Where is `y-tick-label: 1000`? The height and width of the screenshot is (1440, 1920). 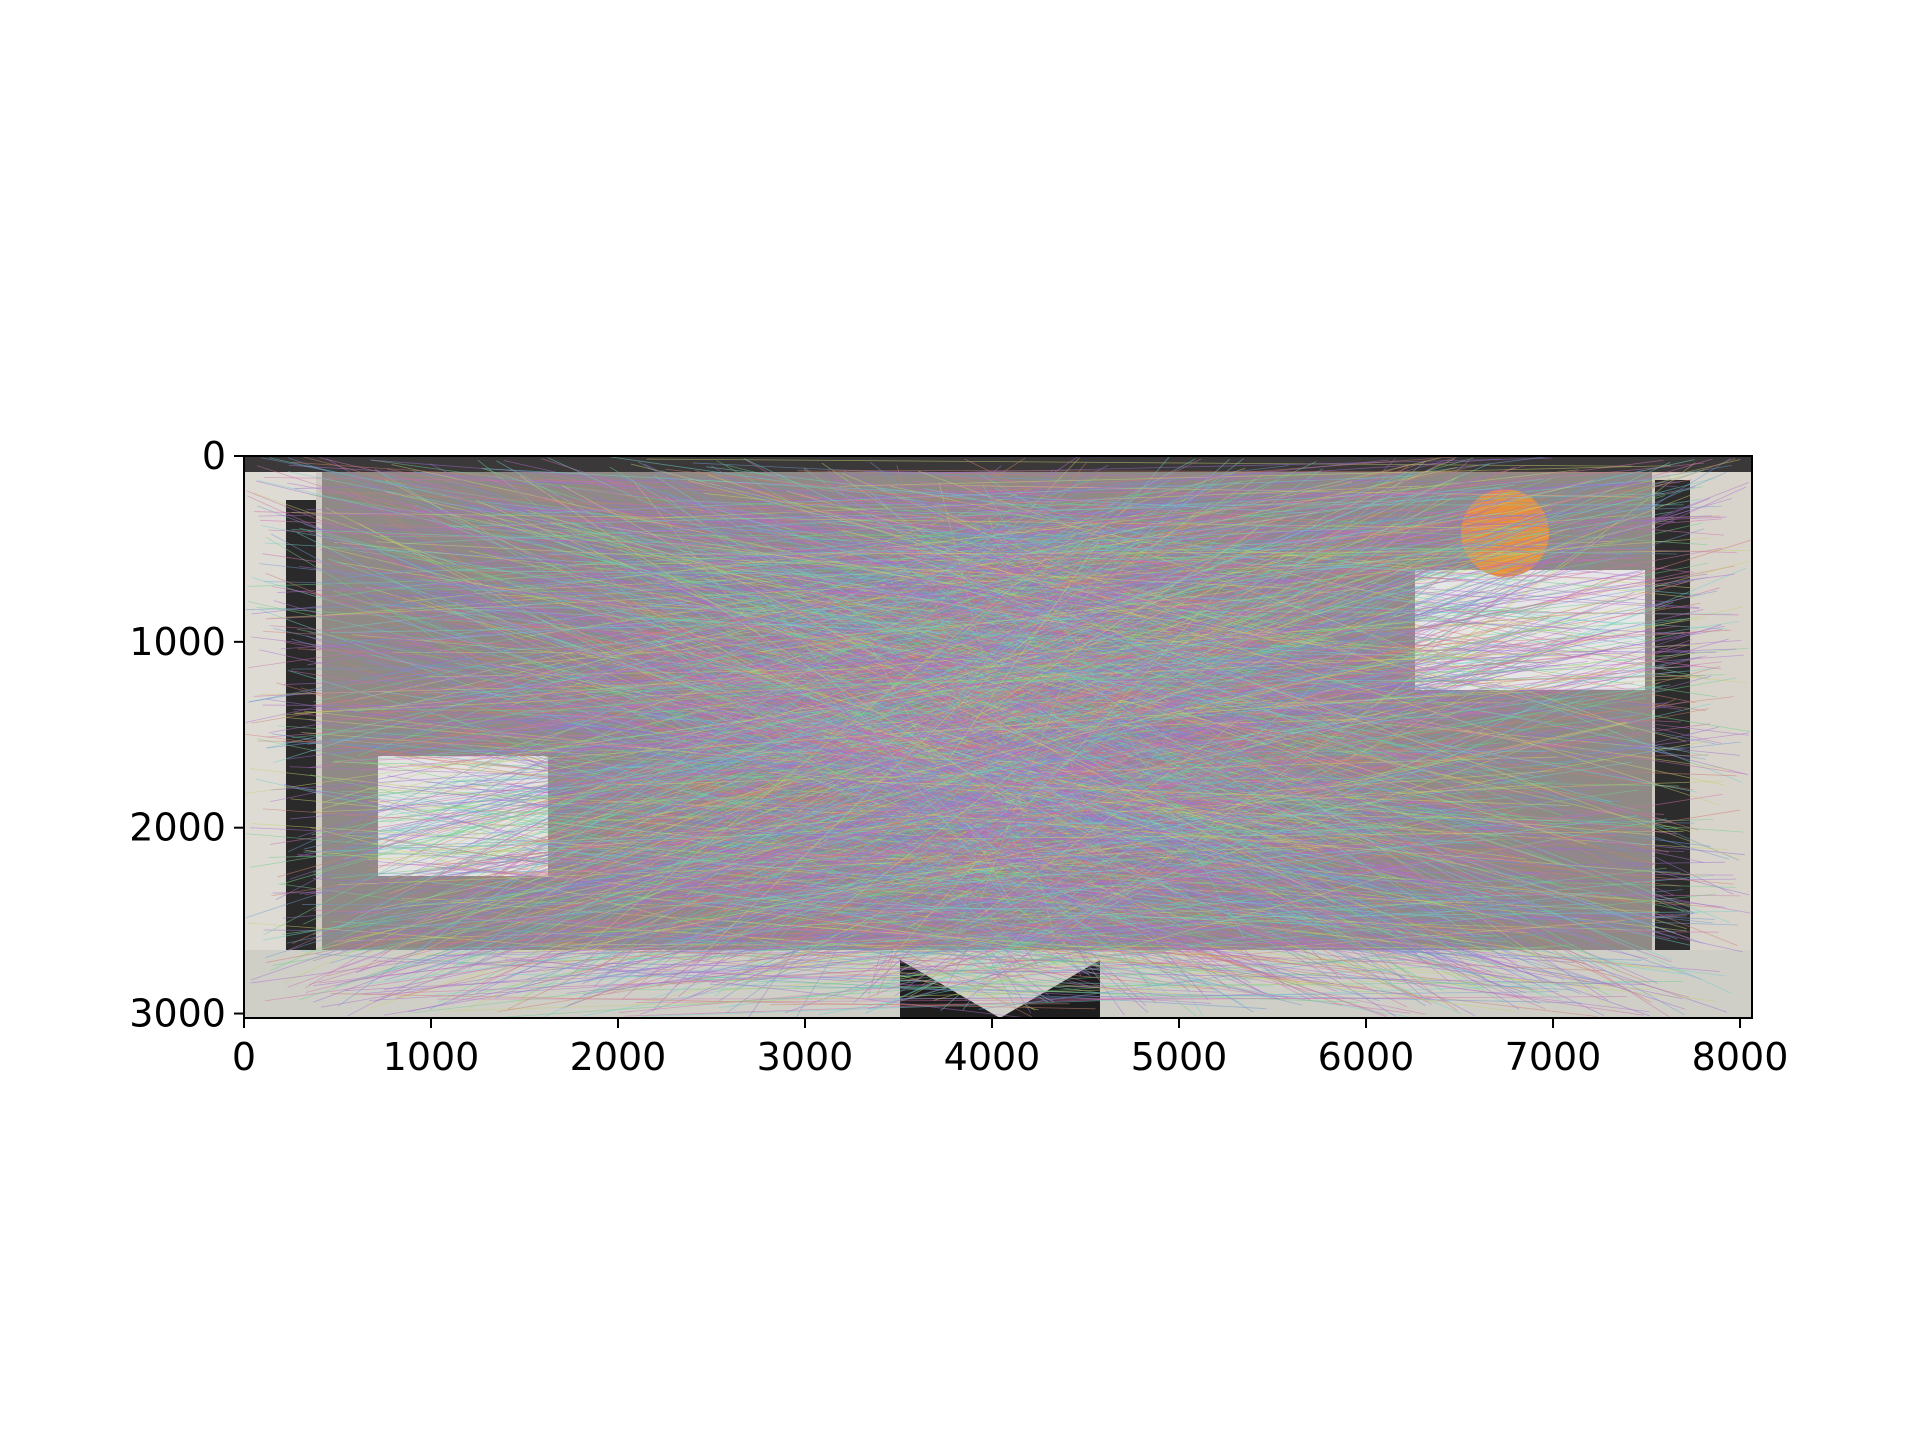 y-tick-label: 1000 is located at coordinates (177, 642).